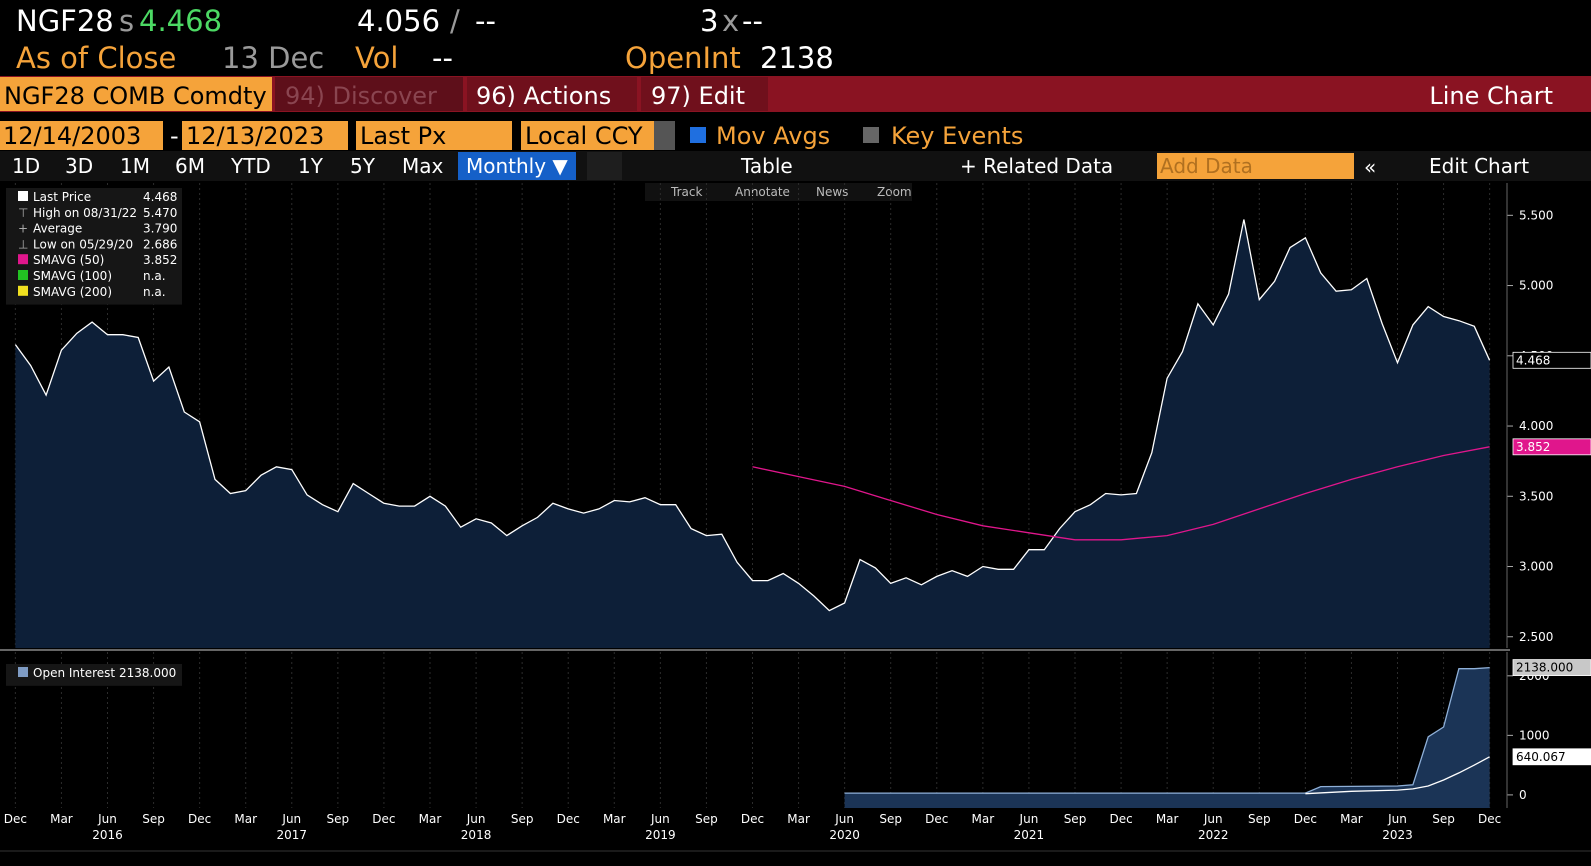 The height and width of the screenshot is (866, 1591). What do you see at coordinates (1370, 167) in the screenshot?
I see `collapse: «` at bounding box center [1370, 167].